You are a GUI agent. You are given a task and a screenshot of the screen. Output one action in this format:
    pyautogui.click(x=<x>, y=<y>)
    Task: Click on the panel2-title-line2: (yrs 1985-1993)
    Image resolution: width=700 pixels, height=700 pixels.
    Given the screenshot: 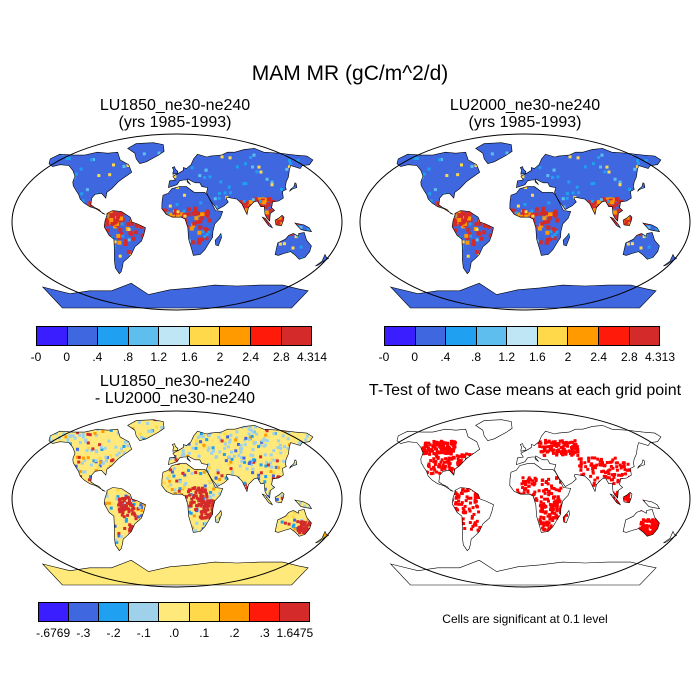 What is the action you would take?
    pyautogui.click(x=525, y=122)
    